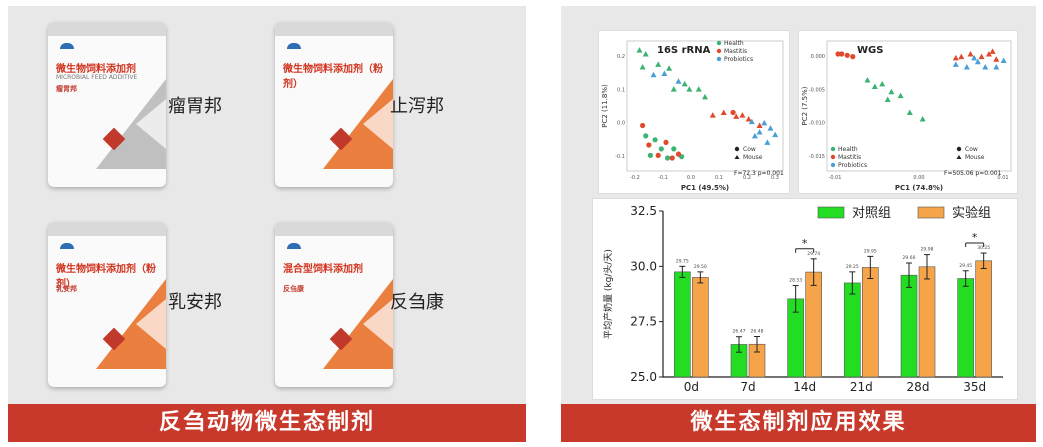 The height and width of the screenshot is (447, 1043). I want to click on right-banner: 微生态制剂应用效果, so click(798, 423).